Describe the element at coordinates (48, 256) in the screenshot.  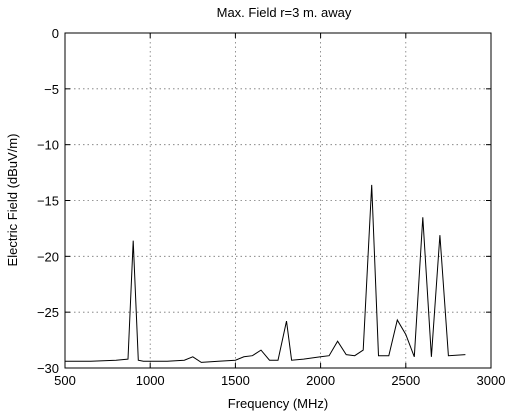
I see `y-tick-label: −20` at that location.